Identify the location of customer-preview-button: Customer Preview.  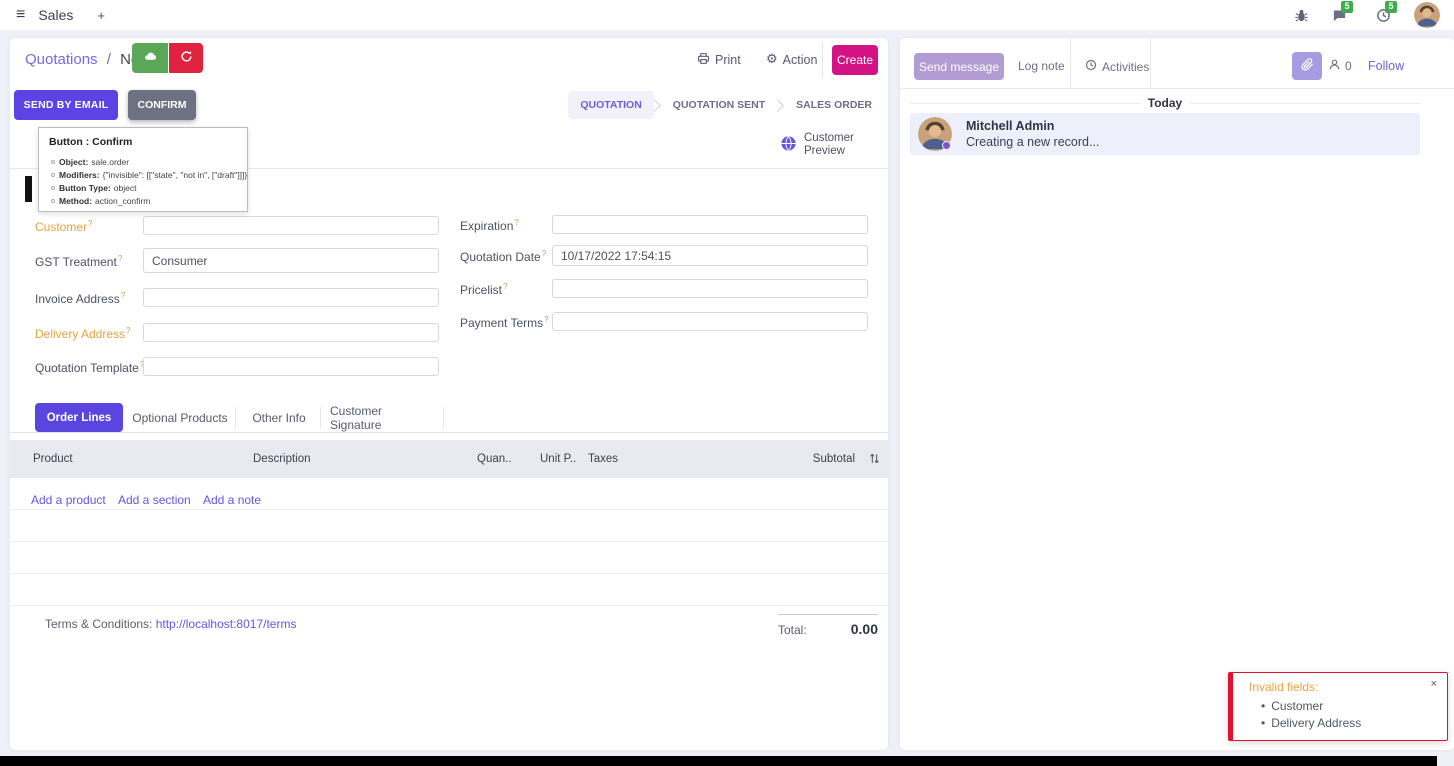
(817, 145).